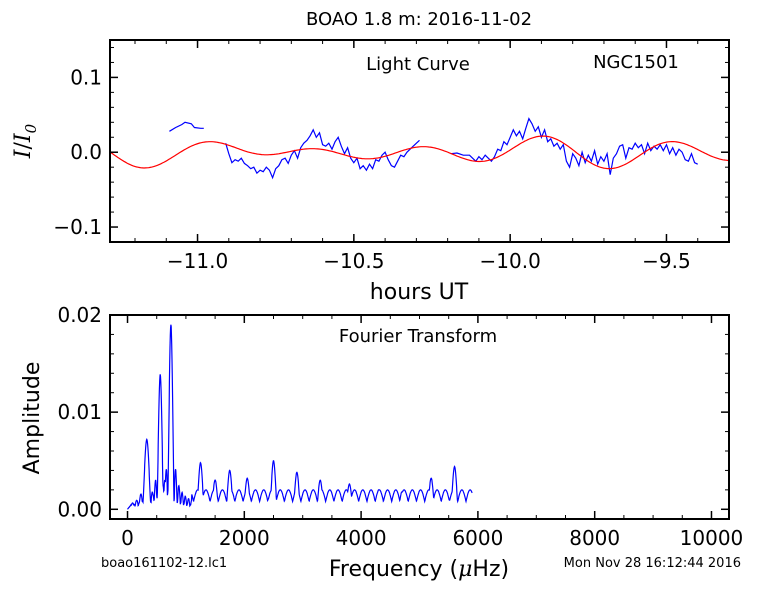 The height and width of the screenshot is (593, 758). I want to click on light-curve-plot-area, so click(419, 148).